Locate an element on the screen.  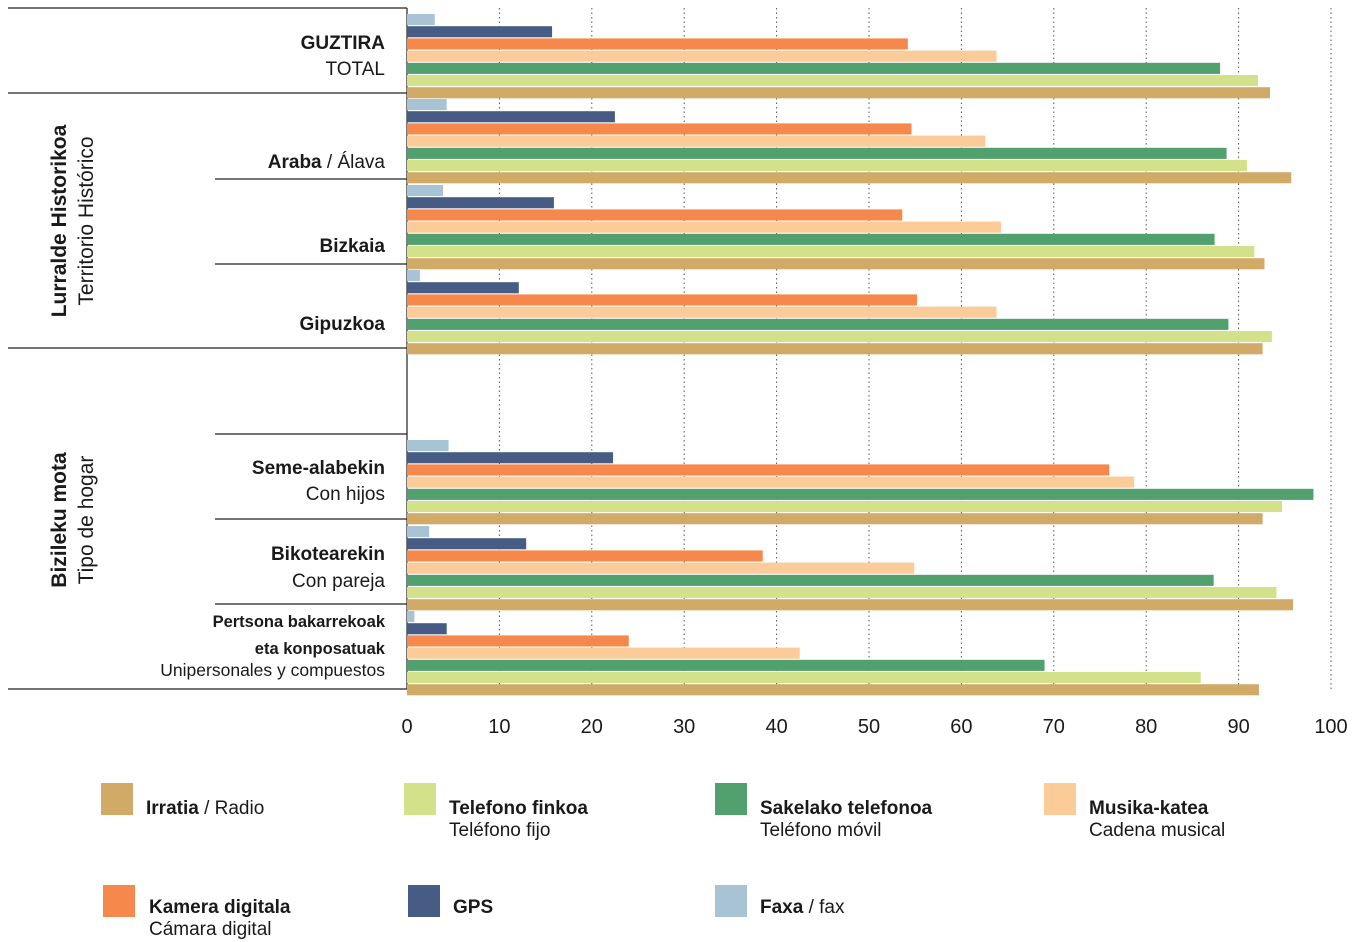
category-label-bold: Bizkaia is located at coordinates (353, 246).